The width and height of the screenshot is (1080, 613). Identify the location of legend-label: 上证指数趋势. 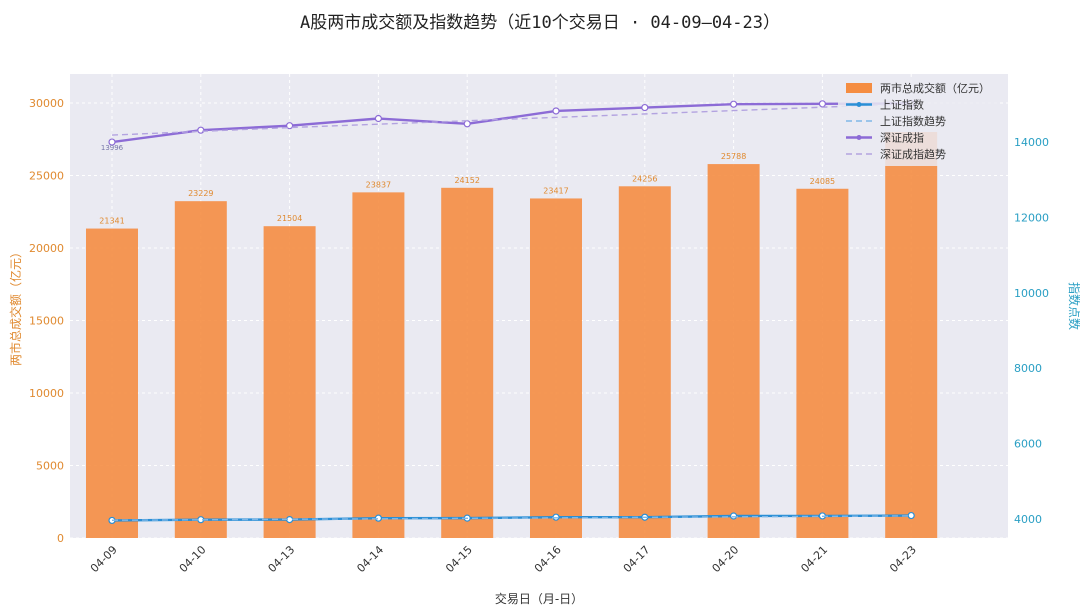
(913, 121).